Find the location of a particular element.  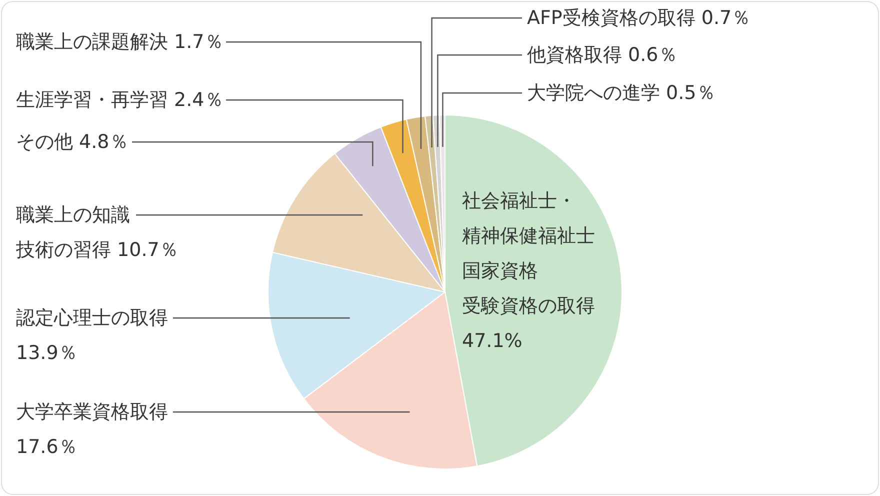

slice-label: 生涯学習・再学習 2.4％ is located at coordinates (120, 100).